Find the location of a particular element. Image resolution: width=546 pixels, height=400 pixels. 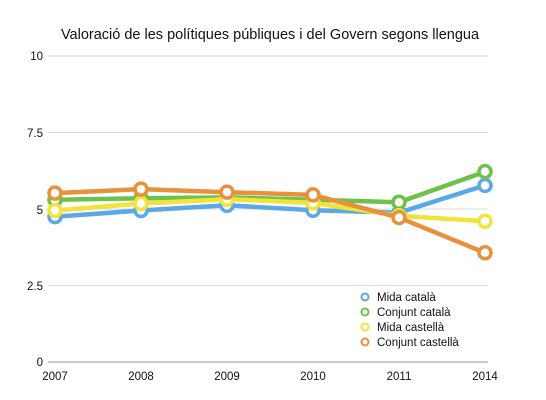

y-tick-label: 0 is located at coordinates (40, 363).